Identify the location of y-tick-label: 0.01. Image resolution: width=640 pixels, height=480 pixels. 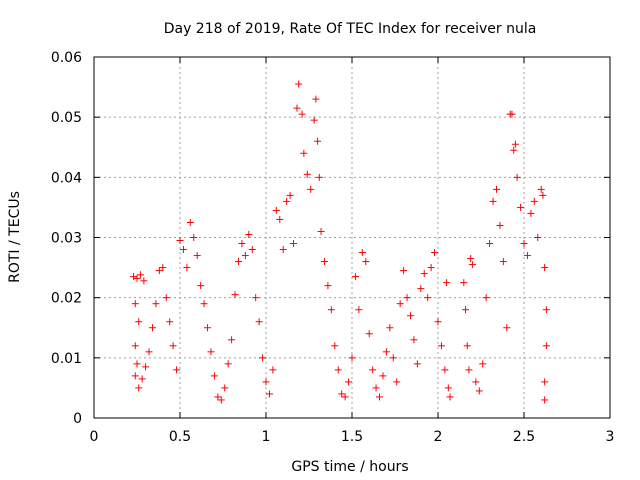
(66, 359).